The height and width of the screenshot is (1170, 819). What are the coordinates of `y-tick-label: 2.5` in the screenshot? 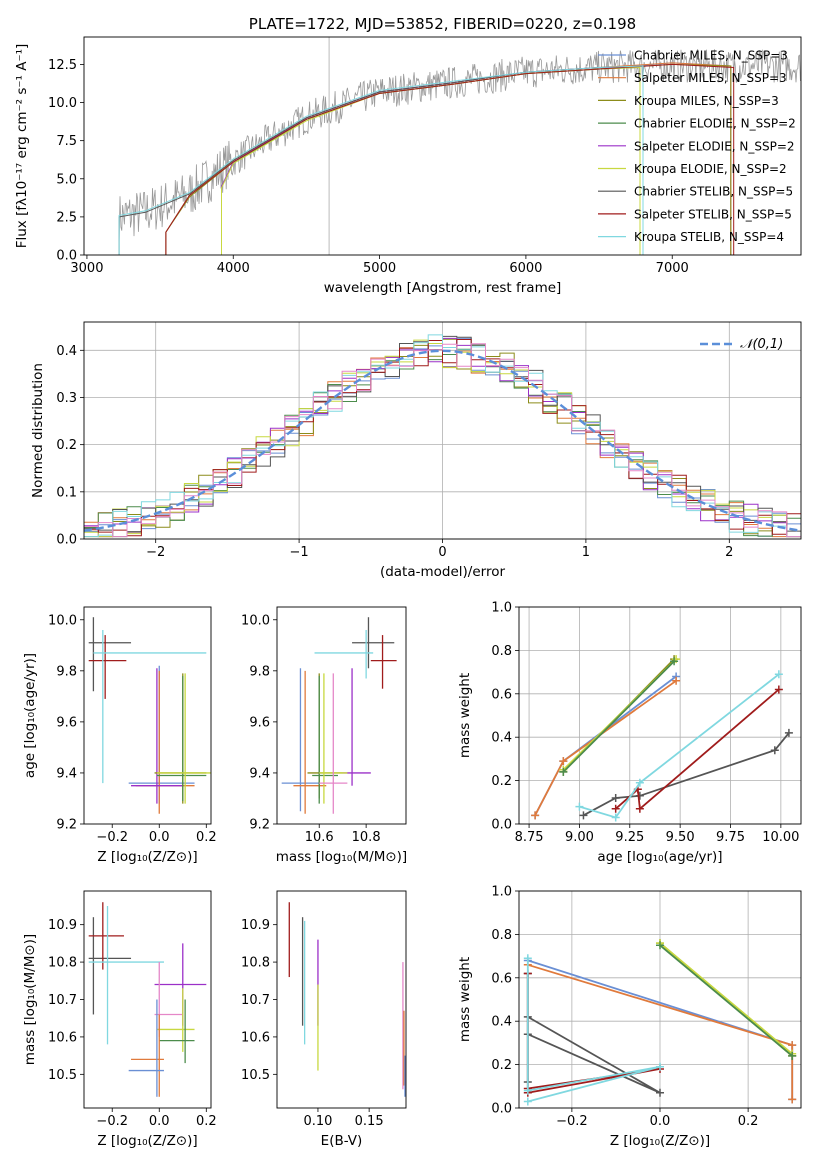 It's located at (66, 217).